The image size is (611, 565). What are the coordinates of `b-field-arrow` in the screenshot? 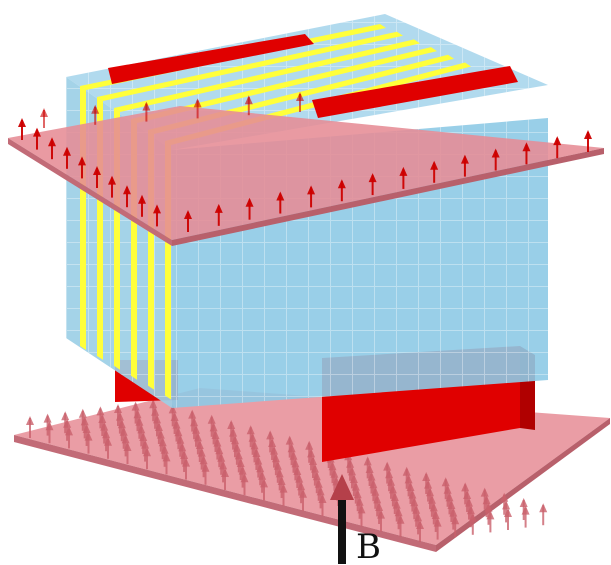 It's located at (342, 519).